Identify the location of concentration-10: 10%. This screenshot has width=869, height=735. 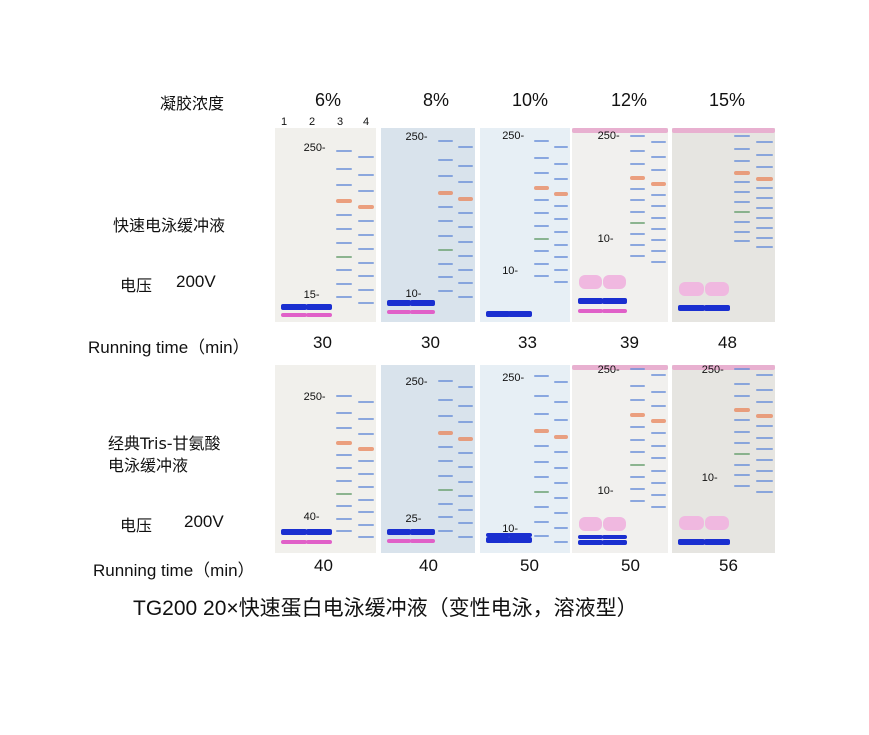
(530, 100).